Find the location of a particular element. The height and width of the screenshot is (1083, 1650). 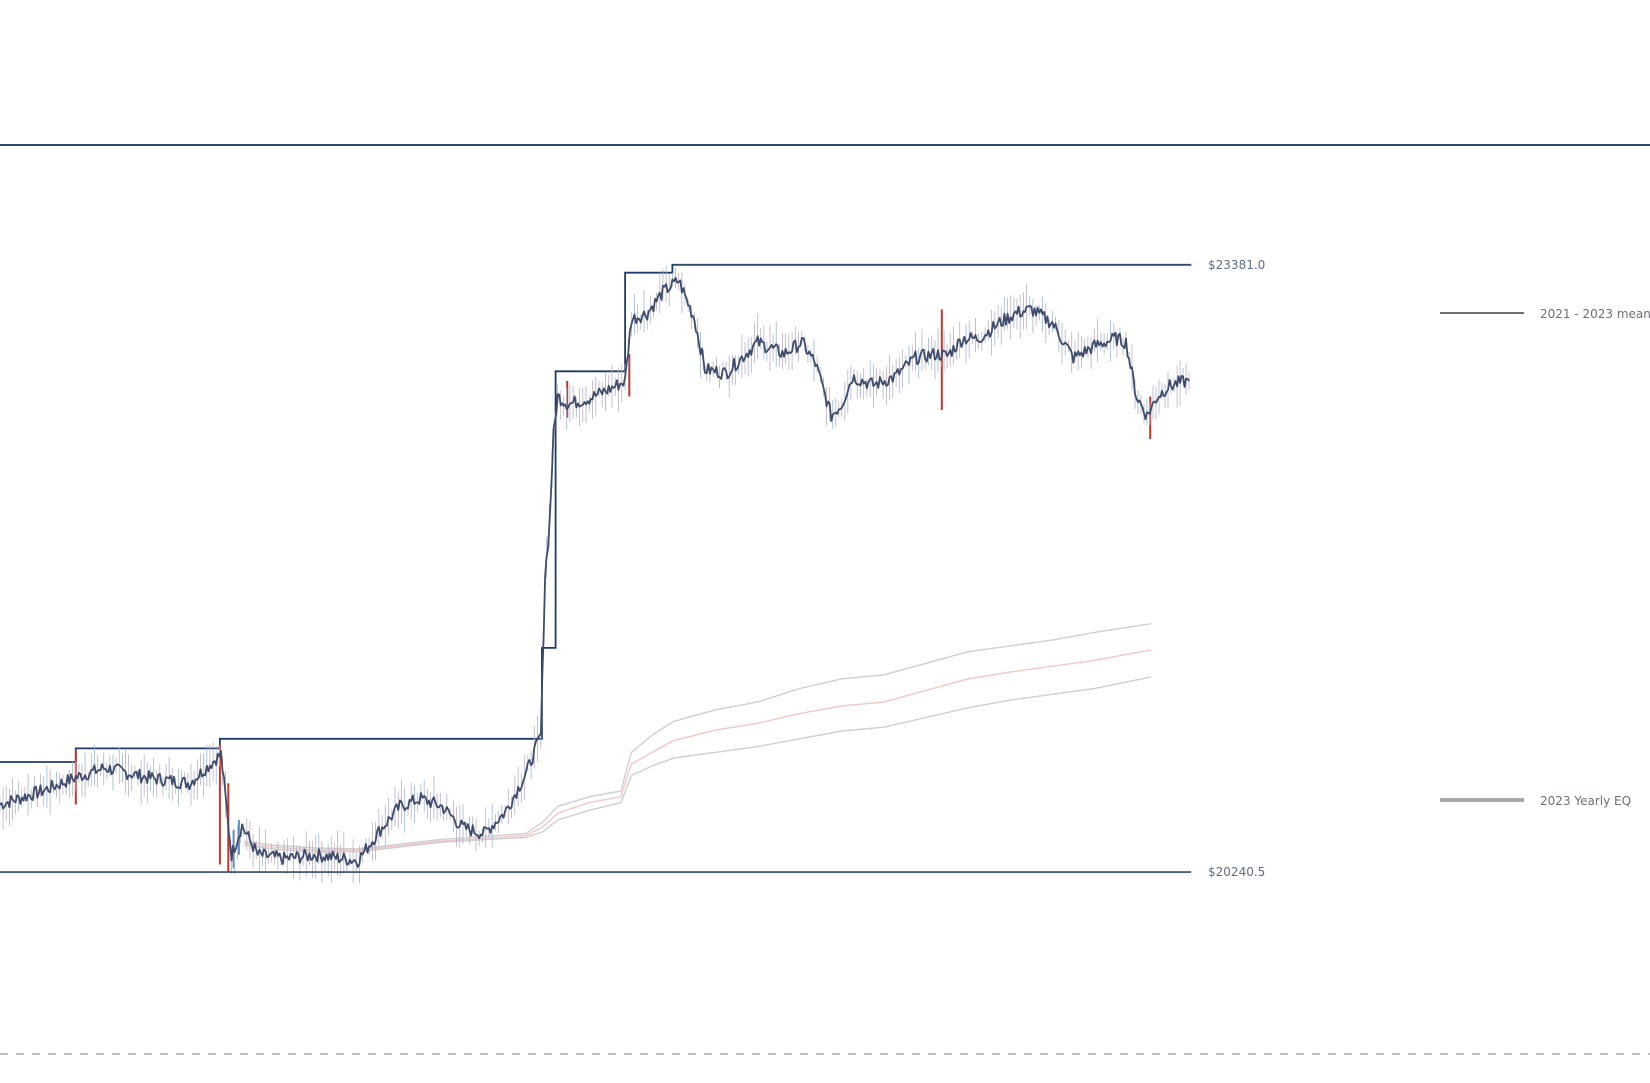

range-low-label: $20240.5 is located at coordinates (1236, 872).